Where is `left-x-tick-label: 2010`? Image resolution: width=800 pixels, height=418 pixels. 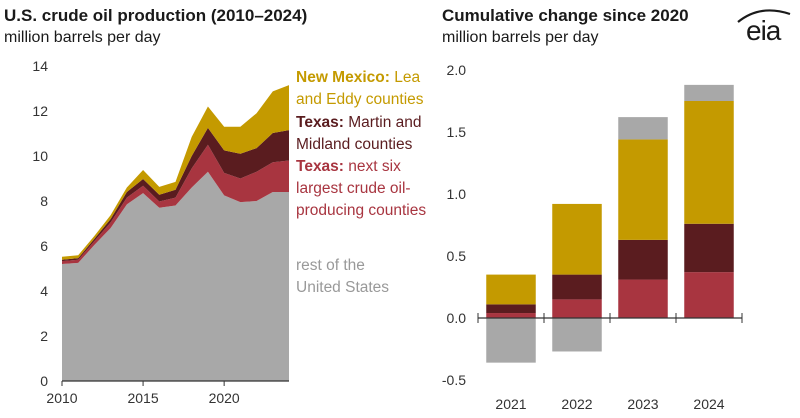 left-x-tick-label: 2010 is located at coordinates (61, 398).